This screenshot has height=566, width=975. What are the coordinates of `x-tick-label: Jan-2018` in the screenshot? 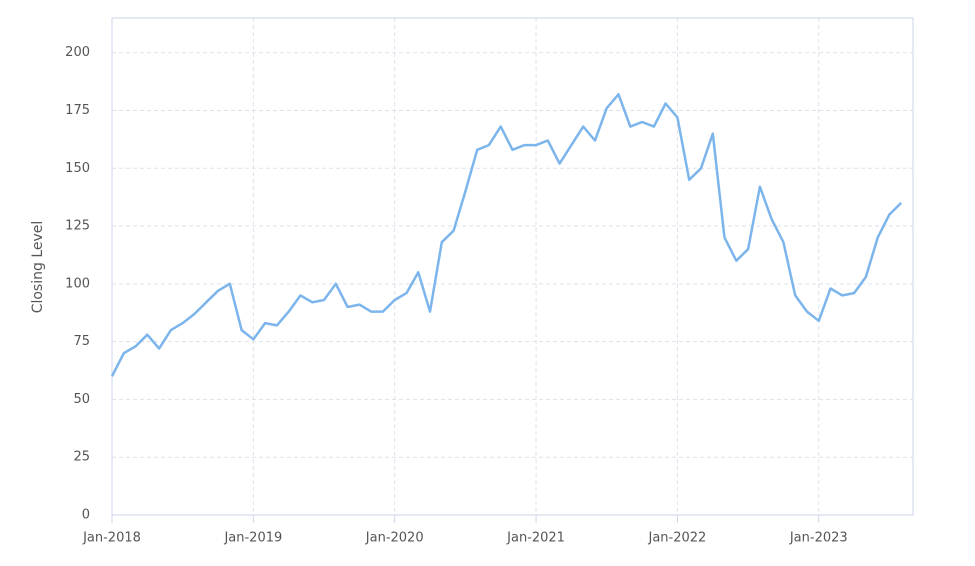 It's located at (111, 538).